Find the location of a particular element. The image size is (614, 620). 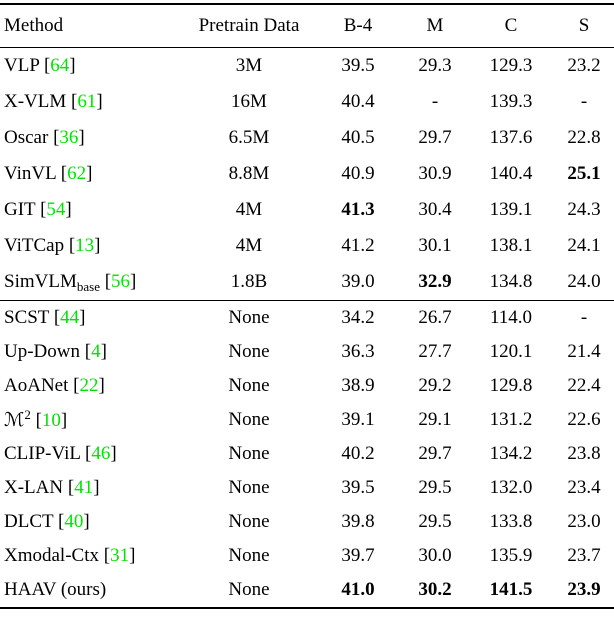

citation-link: 61 is located at coordinates (87, 101).